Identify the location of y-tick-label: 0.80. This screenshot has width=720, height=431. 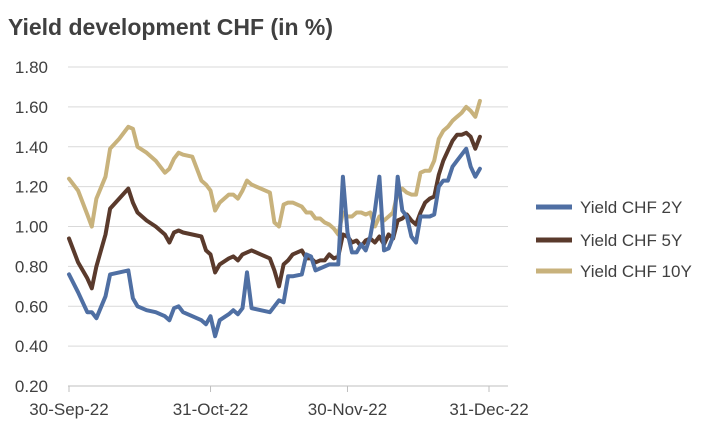
(31, 266).